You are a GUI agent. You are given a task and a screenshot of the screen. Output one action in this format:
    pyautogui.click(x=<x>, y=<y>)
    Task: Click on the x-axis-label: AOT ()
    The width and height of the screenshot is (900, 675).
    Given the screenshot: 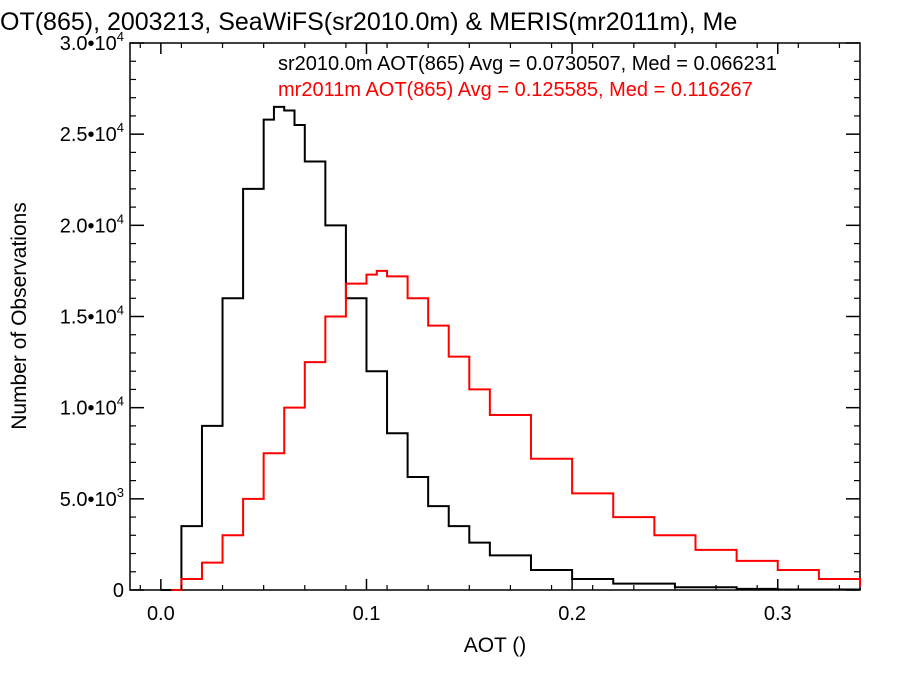 What is the action you would take?
    pyautogui.click(x=495, y=645)
    